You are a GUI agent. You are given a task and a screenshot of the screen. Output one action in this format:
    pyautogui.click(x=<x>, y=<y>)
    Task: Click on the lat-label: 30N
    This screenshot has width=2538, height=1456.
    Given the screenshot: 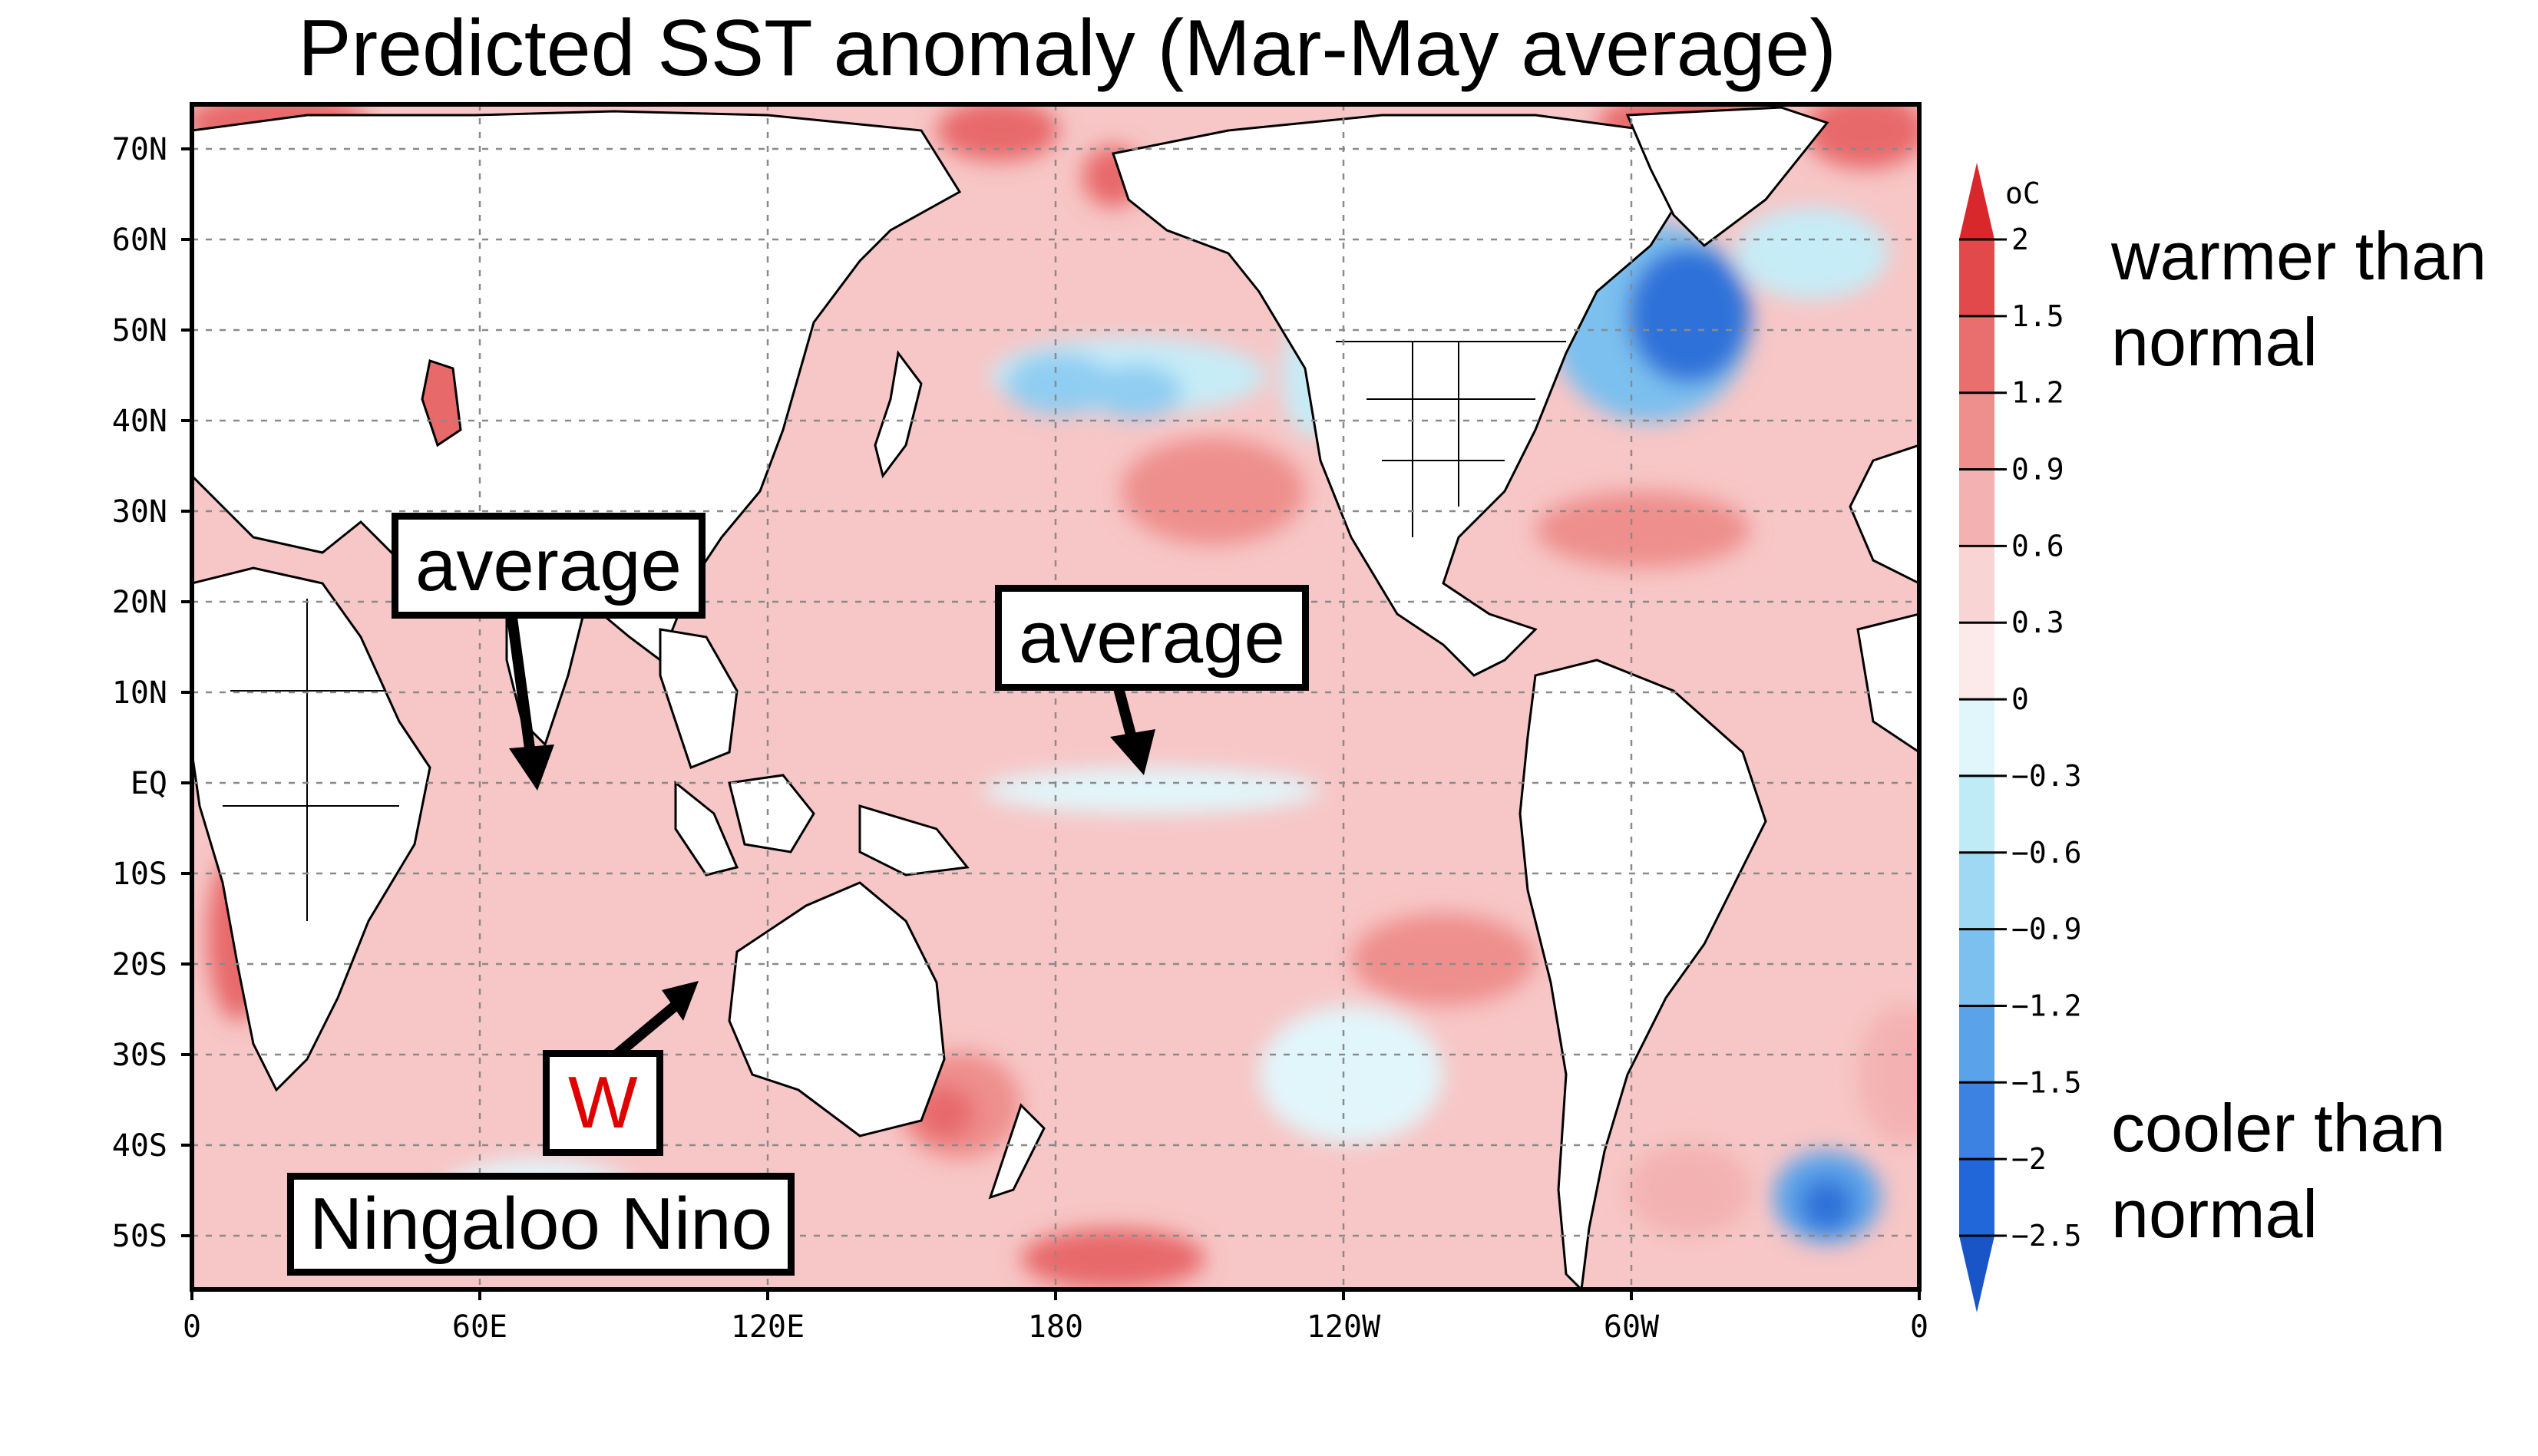 What is the action you would take?
    pyautogui.click(x=139, y=512)
    